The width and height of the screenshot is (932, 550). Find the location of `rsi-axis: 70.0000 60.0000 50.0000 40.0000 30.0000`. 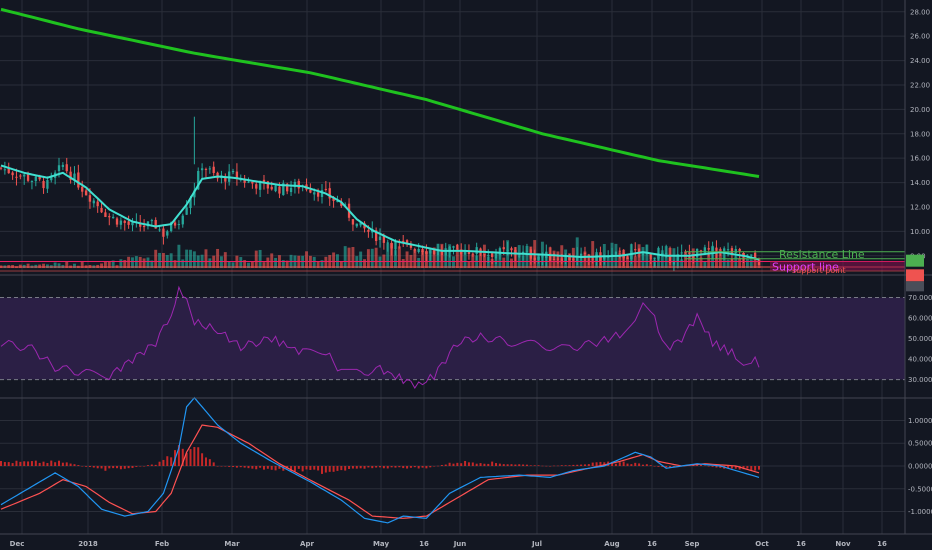

rsi-axis: 70.0000 60.0000 50.0000 40.0000 30.0000 is located at coordinates (920, 339).